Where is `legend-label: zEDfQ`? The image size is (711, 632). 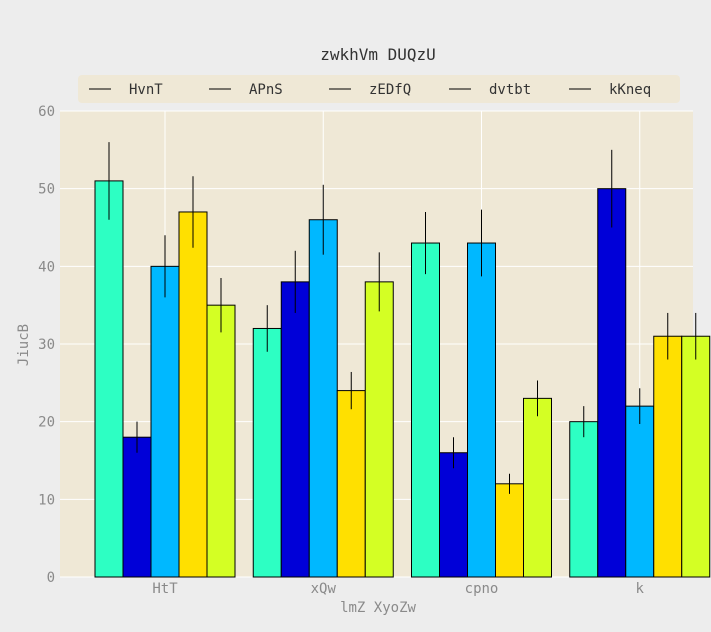 legend-label: zEDfQ is located at coordinates (390, 90).